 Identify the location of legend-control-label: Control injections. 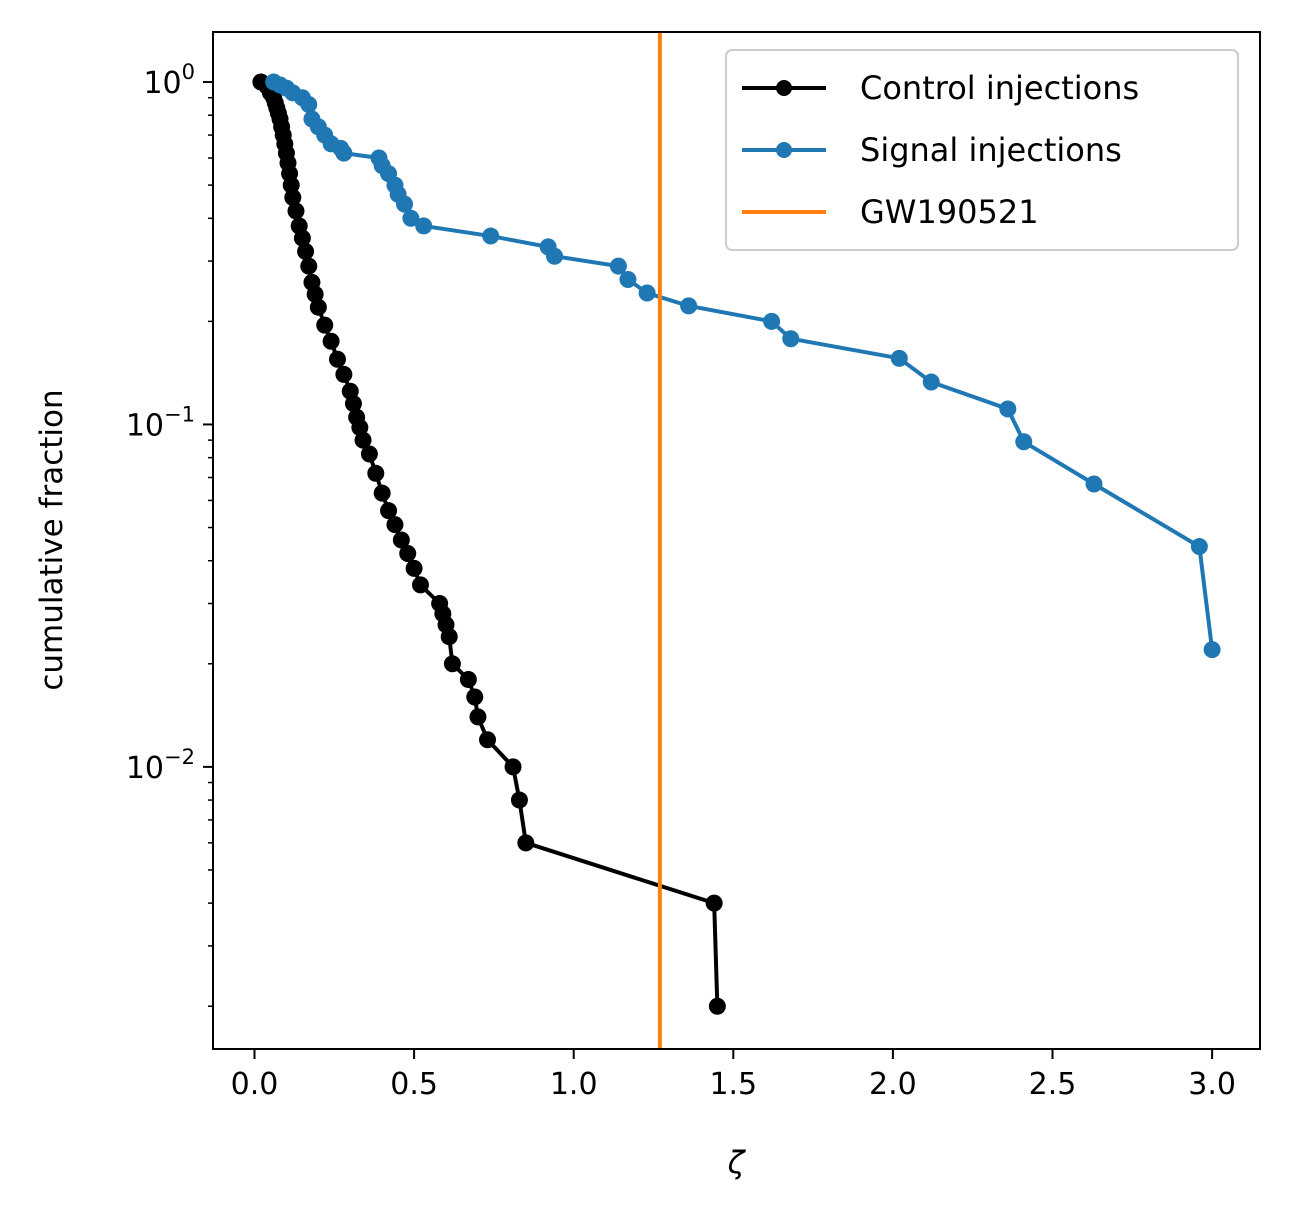
(999, 88).